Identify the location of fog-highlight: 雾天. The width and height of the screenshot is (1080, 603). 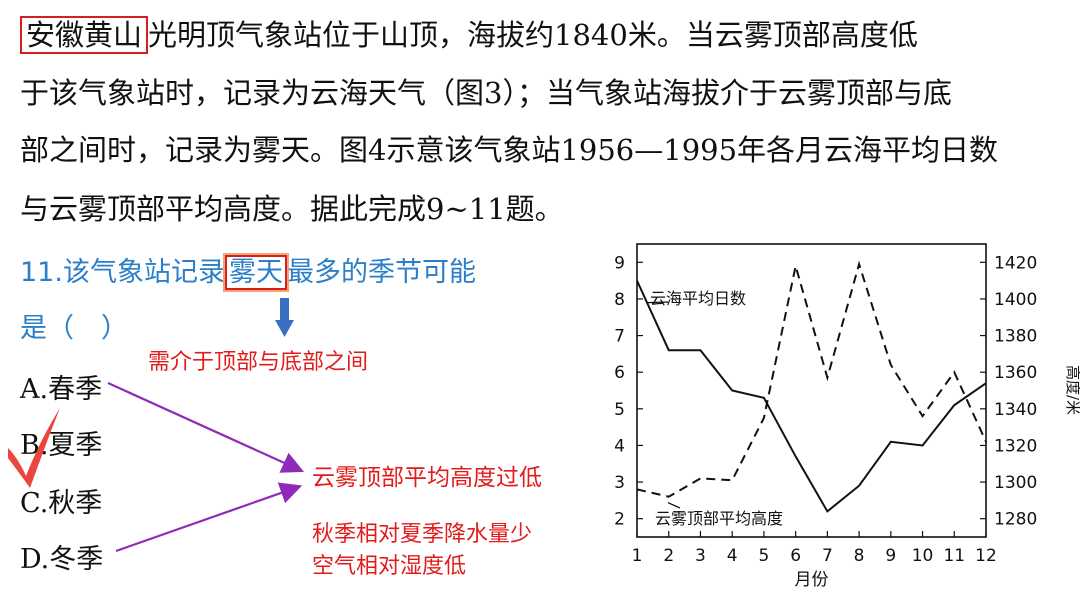
(255, 272).